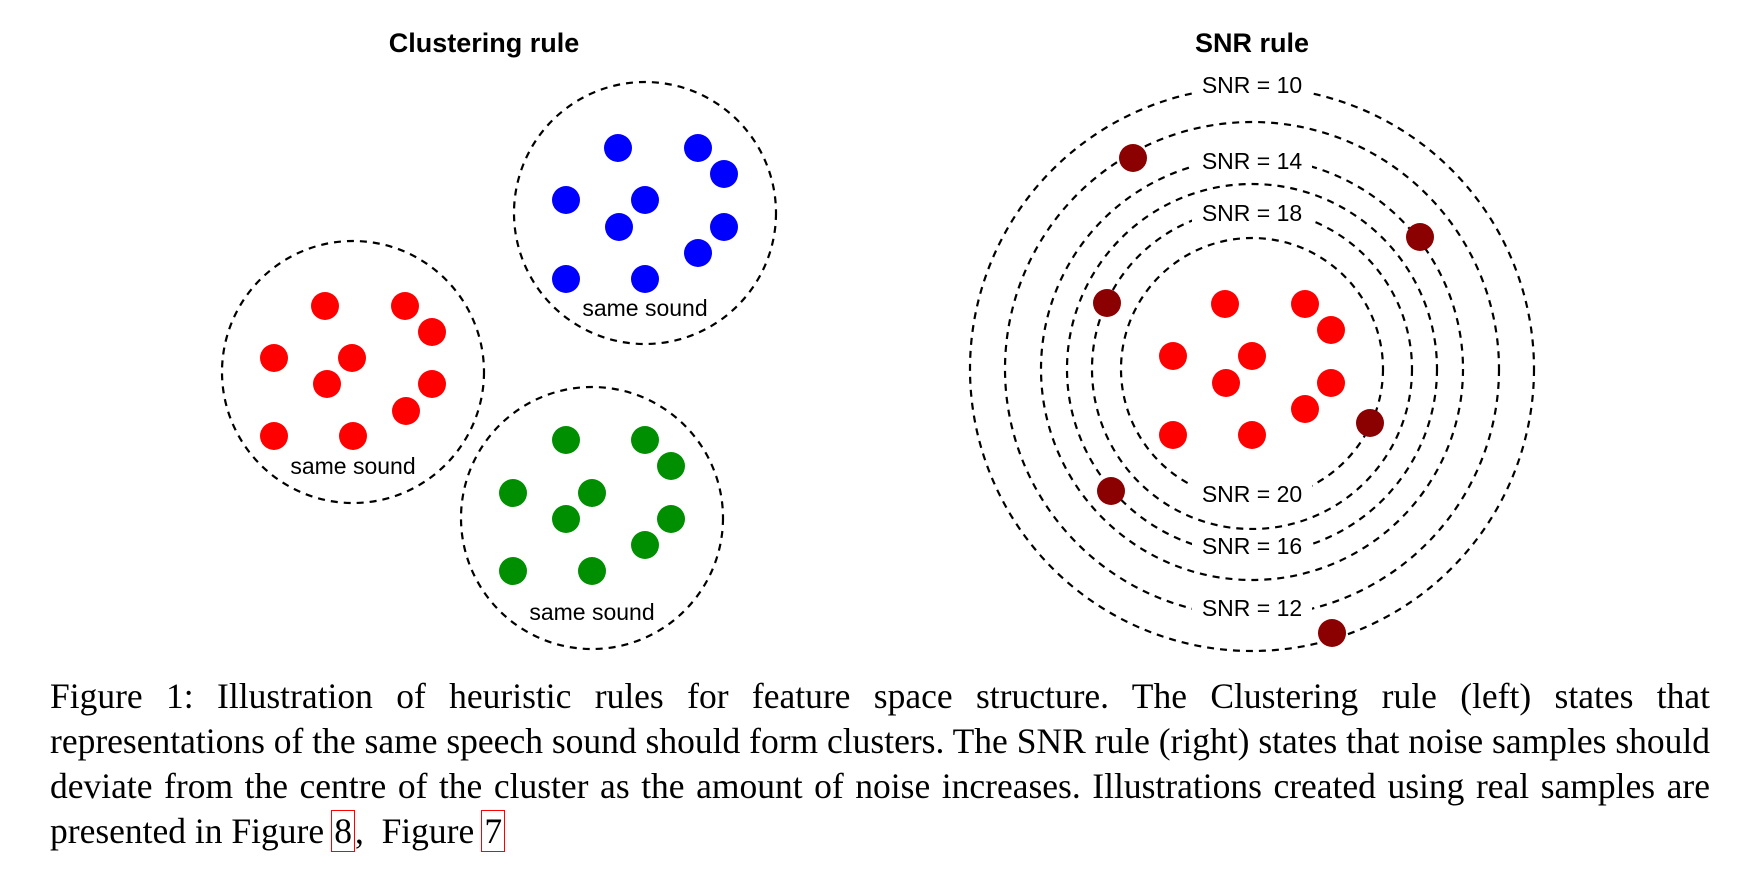 Image resolution: width=1757 pixels, height=874 pixels. Describe the element at coordinates (1252, 43) in the screenshot. I see `snr-title: SNR rule` at that location.